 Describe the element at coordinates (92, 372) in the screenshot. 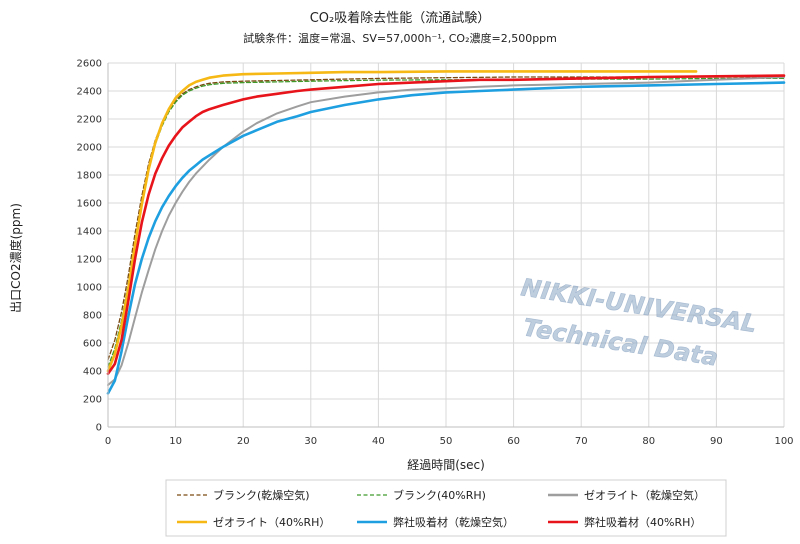

I see `y-tick-label: 400` at that location.